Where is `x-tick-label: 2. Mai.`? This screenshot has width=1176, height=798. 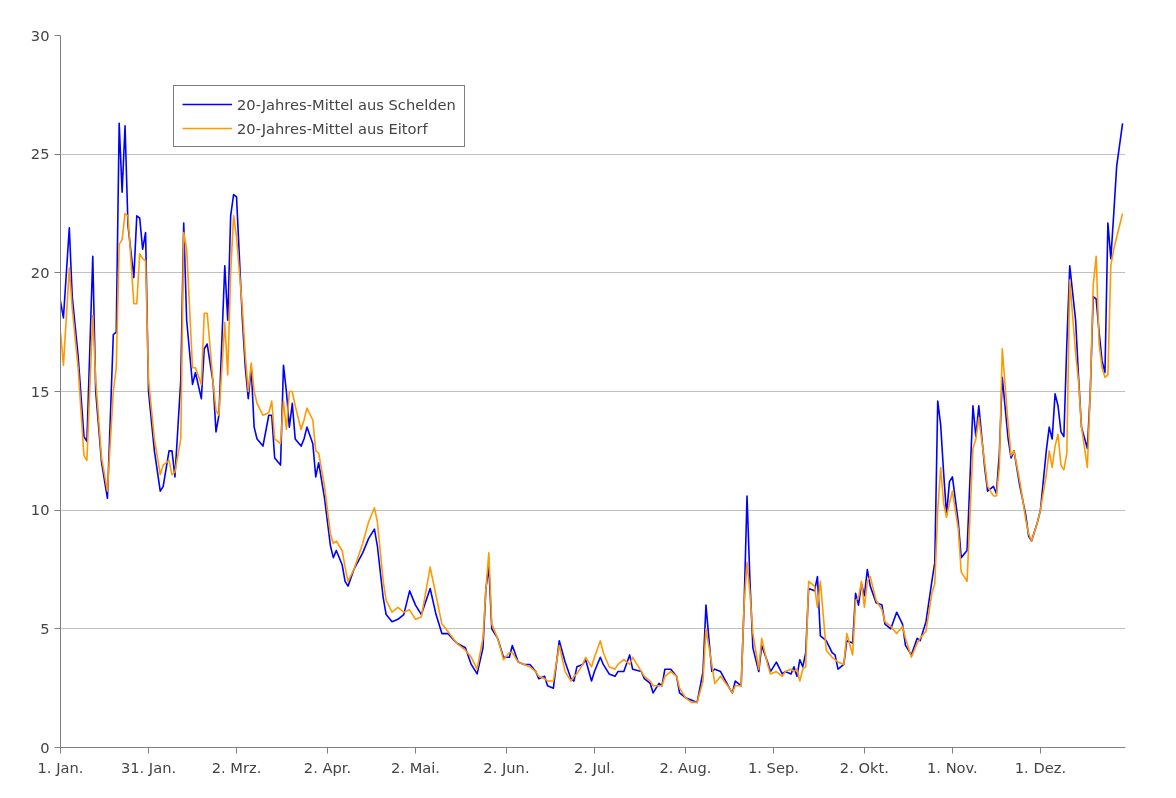
x-tick-label: 2. Mai. is located at coordinates (415, 767).